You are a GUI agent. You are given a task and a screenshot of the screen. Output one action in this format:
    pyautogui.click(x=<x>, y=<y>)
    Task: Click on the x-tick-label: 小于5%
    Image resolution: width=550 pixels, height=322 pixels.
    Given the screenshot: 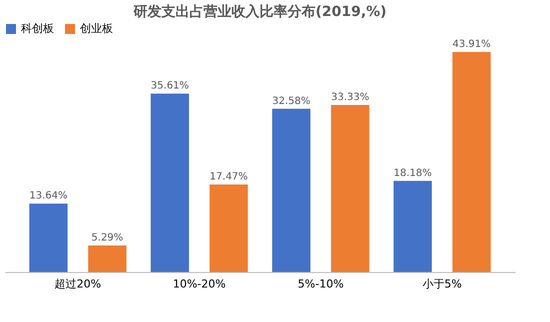 What is the action you would take?
    pyautogui.click(x=442, y=284)
    